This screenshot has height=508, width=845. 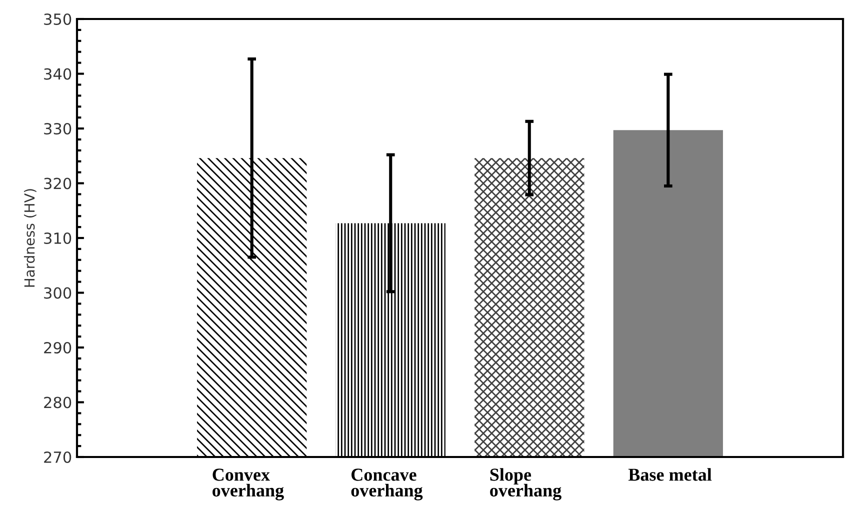 What do you see at coordinates (58, 19) in the screenshot?
I see `y-tick-label: 350` at bounding box center [58, 19].